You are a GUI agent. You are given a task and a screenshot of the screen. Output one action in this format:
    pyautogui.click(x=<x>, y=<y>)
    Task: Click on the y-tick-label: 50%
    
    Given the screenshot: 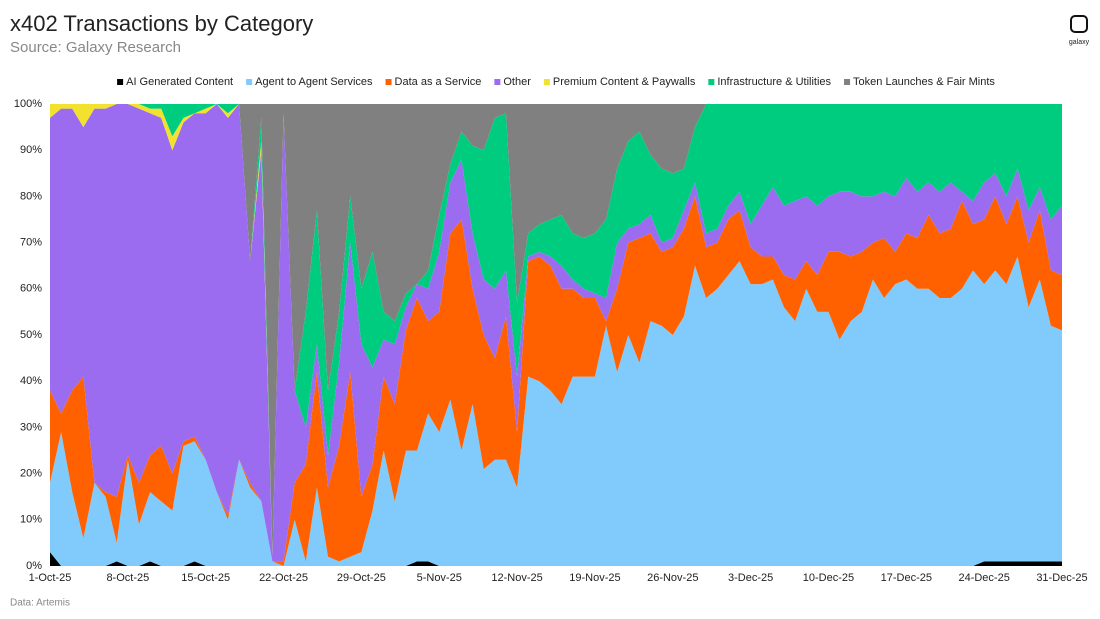 What is the action you would take?
    pyautogui.click(x=31, y=335)
    